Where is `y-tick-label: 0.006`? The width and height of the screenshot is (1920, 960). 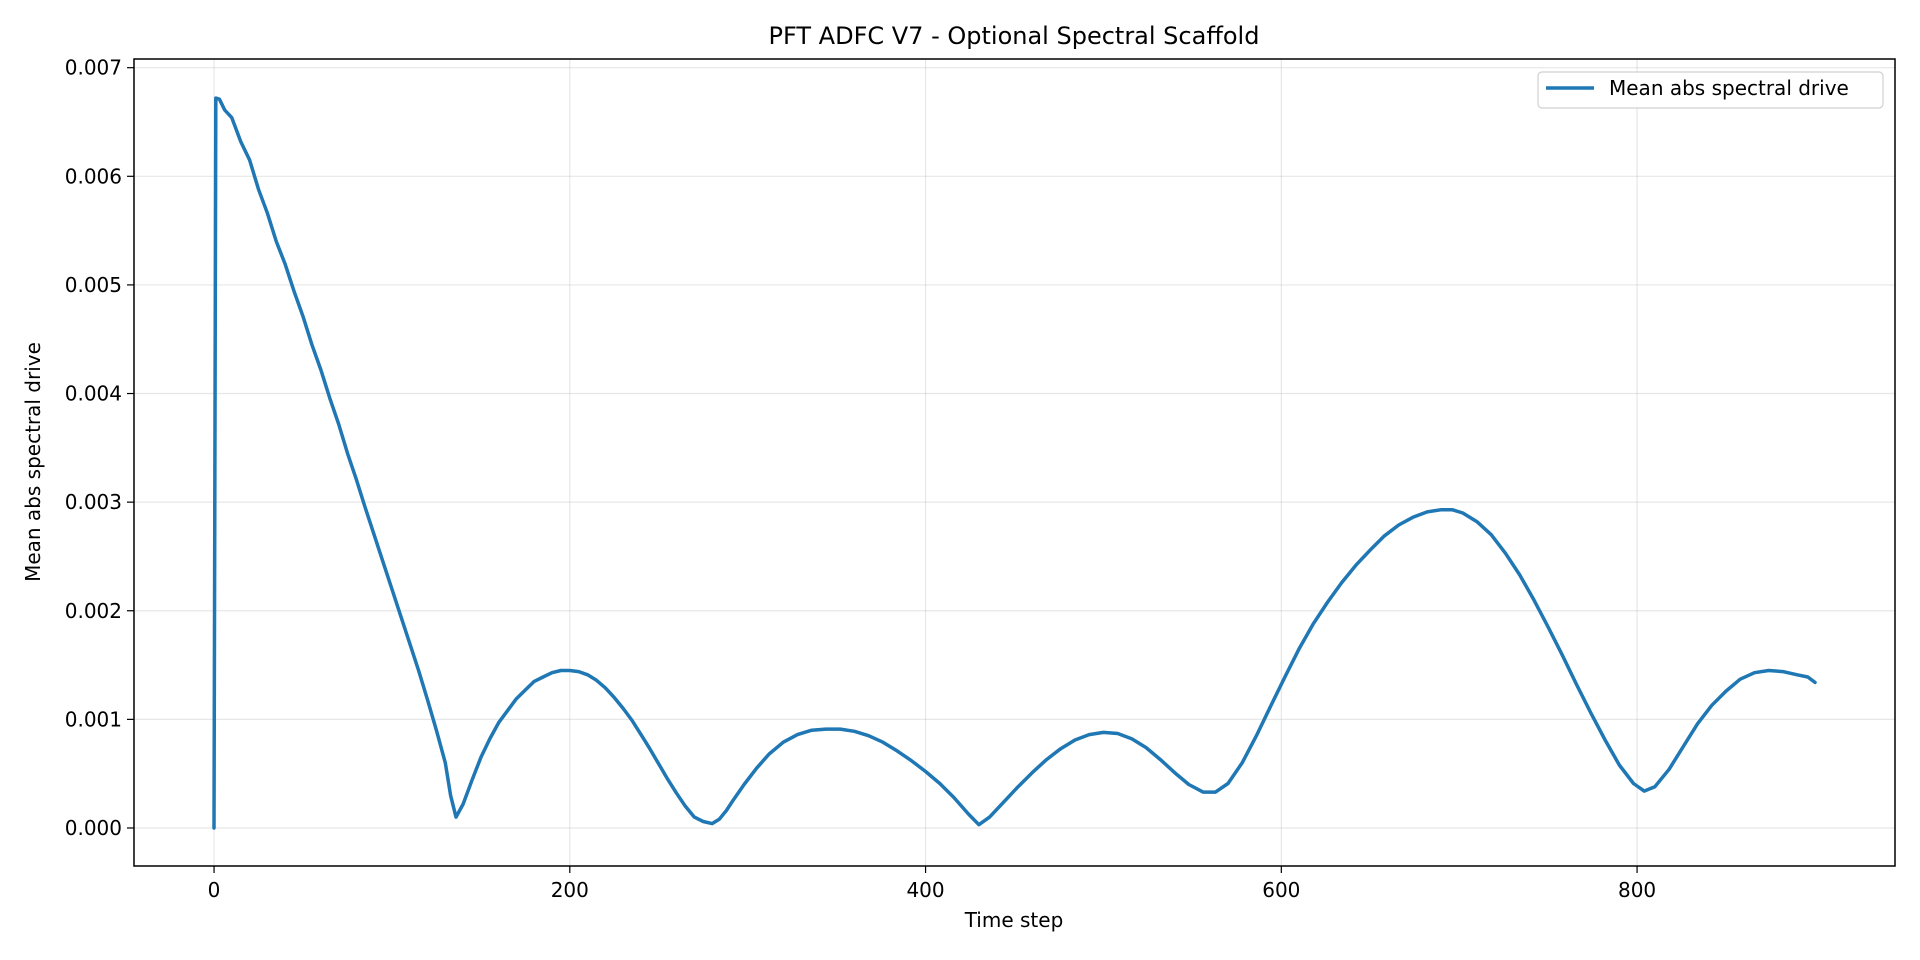 y-tick-label: 0.006 is located at coordinates (93, 176).